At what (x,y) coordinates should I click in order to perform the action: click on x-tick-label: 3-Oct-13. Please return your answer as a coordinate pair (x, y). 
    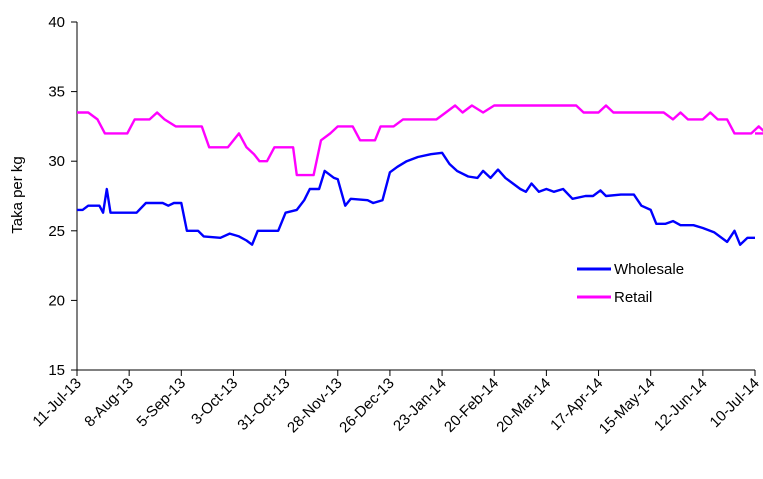
    Looking at the image, I should click on (214, 401).